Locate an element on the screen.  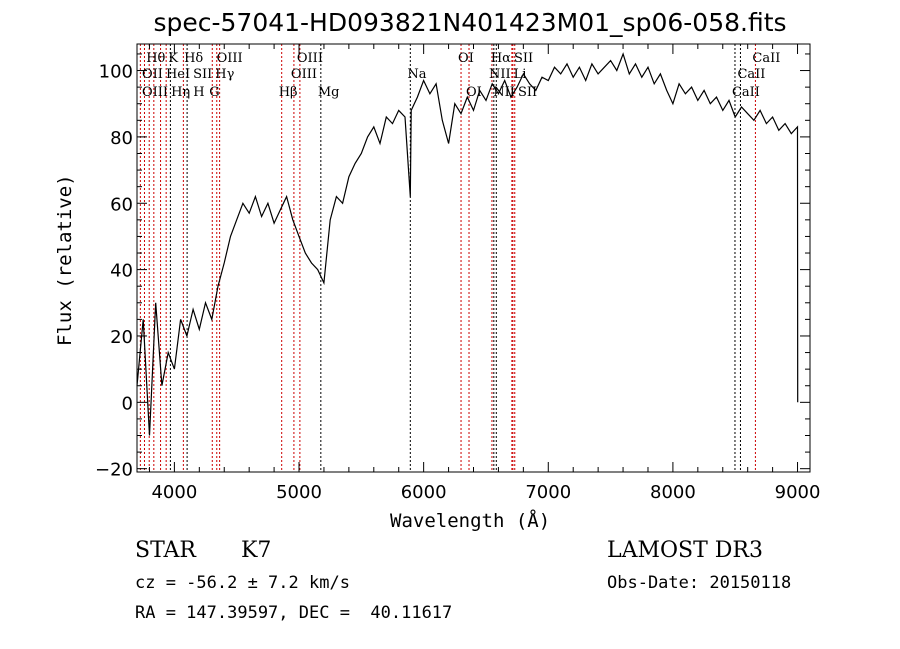
spectral-line-label: G is located at coordinates (214, 92).